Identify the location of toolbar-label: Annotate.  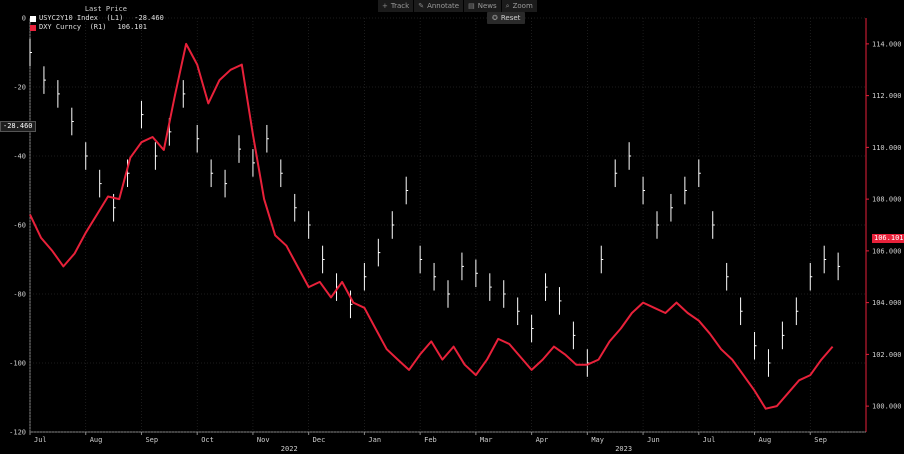
(443, 6).